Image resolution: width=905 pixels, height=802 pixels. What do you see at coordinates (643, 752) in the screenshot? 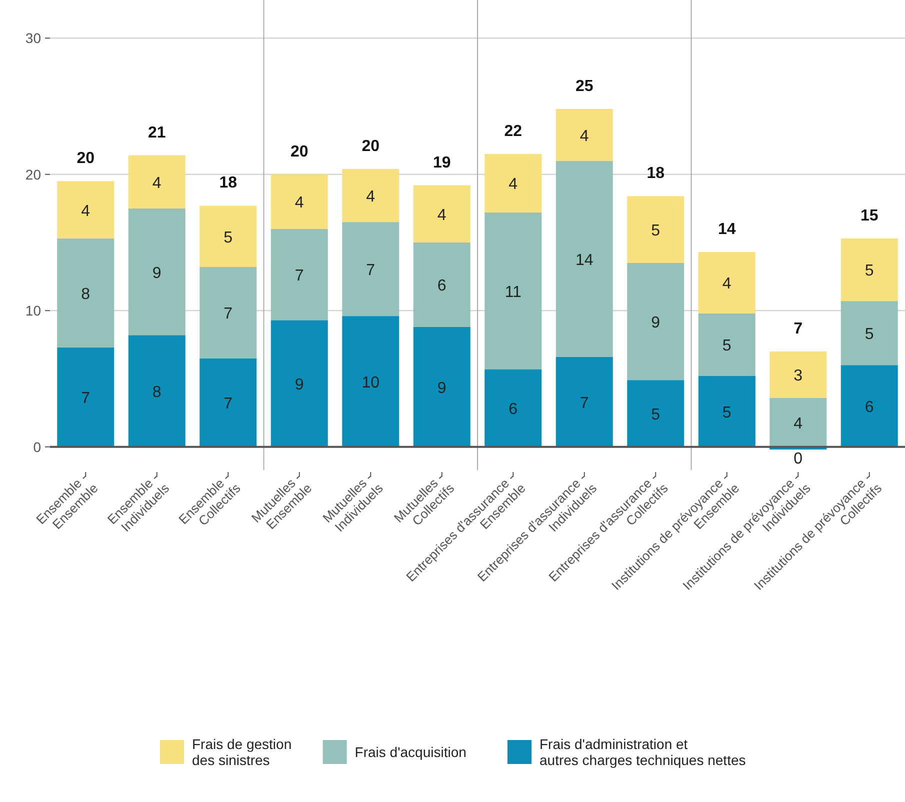
I see `legend-label: Frais d'administration et autres charges techniques nettes` at bounding box center [643, 752].